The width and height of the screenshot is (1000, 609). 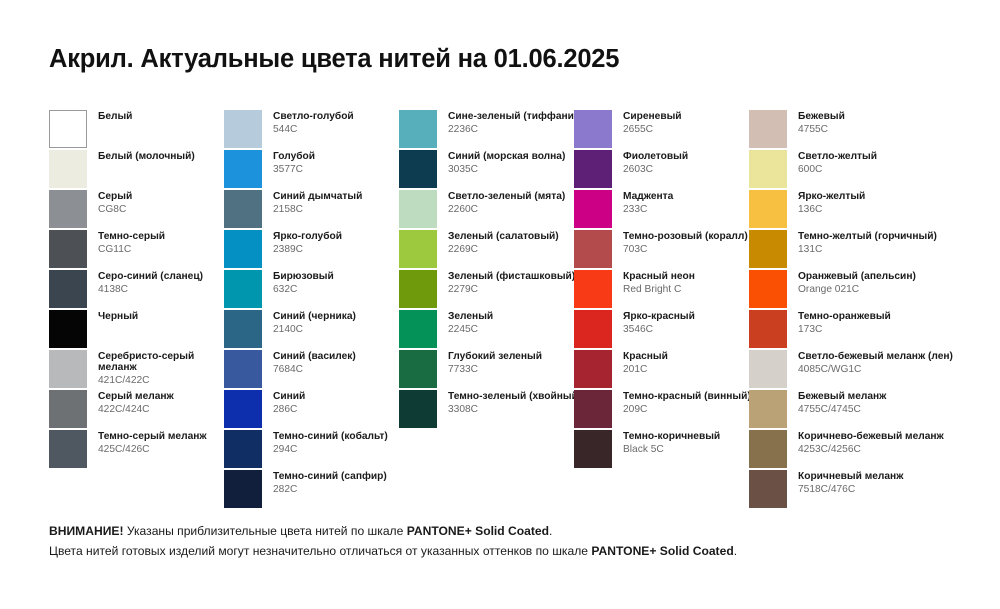 What do you see at coordinates (311, 290) in the screenshot?
I see `swatch-row: Бирюзовый 632C` at bounding box center [311, 290].